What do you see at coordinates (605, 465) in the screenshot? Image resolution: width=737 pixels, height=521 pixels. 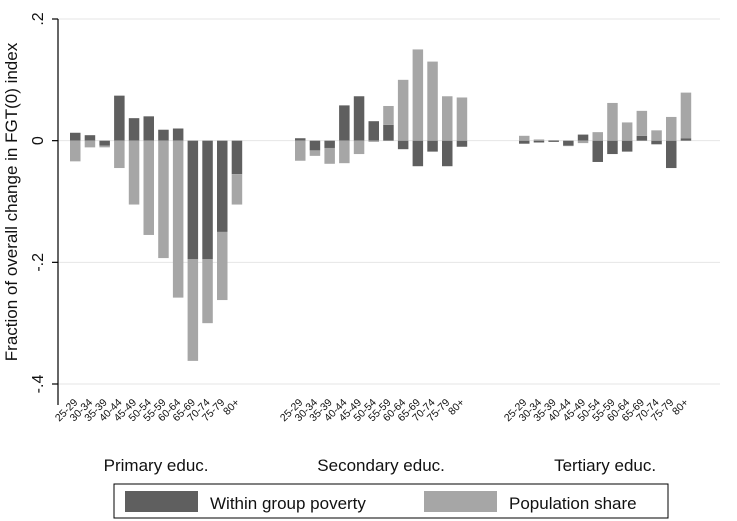 I see `group-label: Tertiary educ.` at bounding box center [605, 465].